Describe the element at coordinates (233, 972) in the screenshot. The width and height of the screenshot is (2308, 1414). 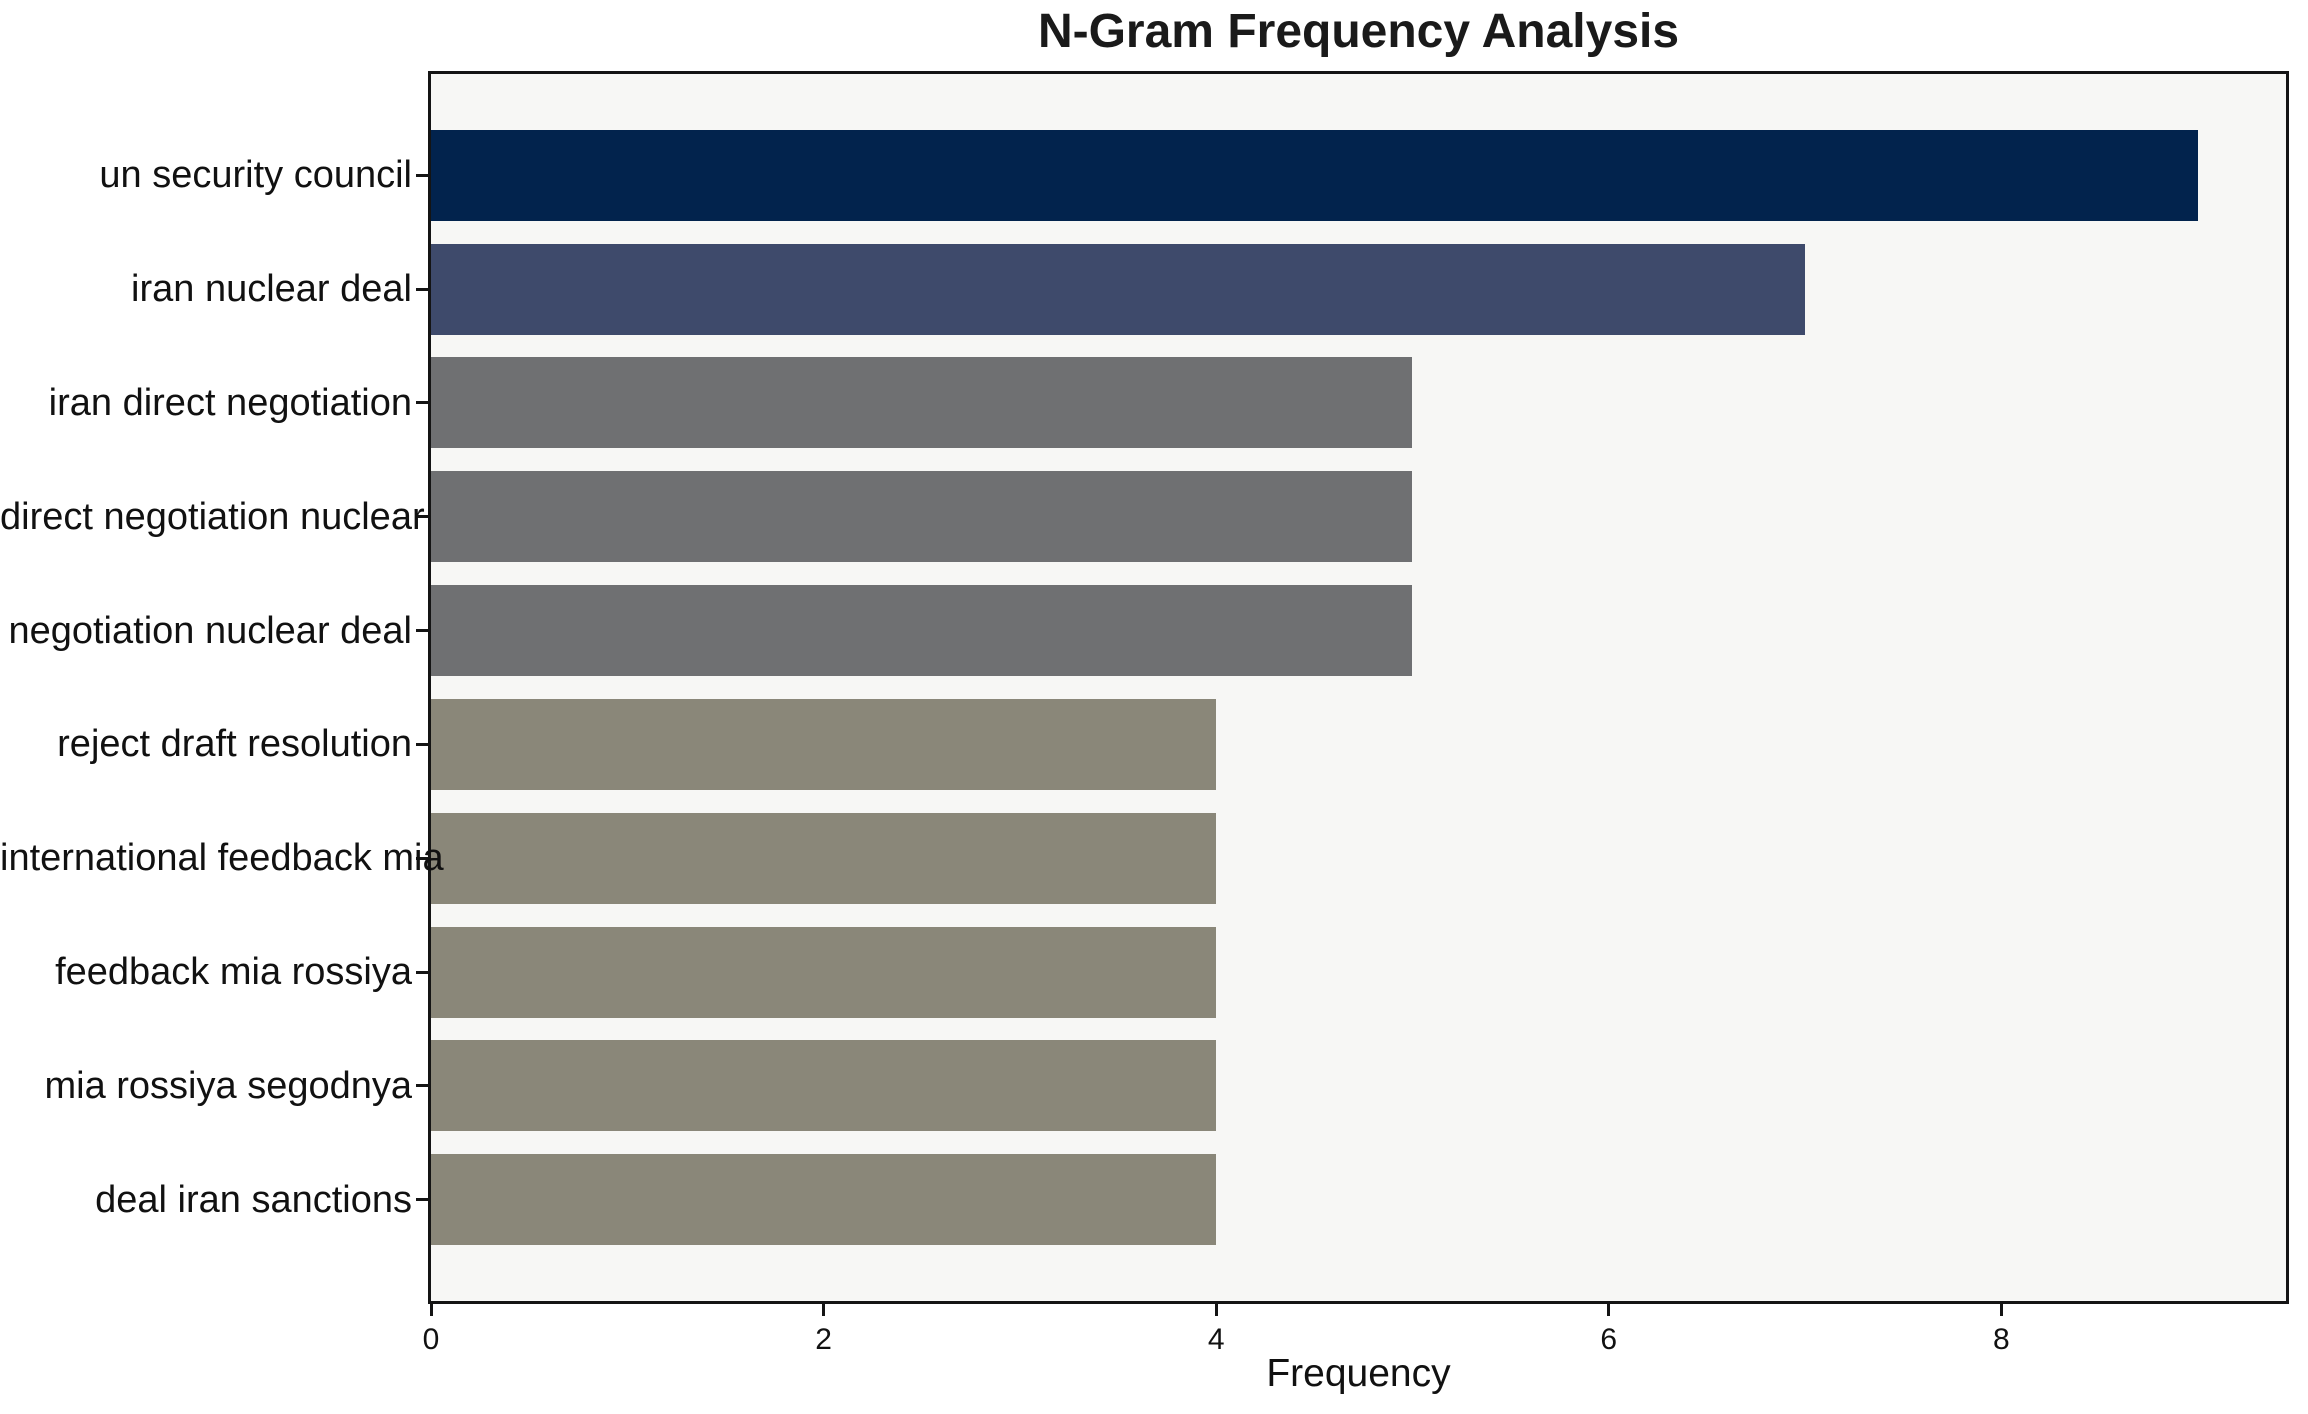
I see `y-tick-label: feedback mia rossiya` at that location.